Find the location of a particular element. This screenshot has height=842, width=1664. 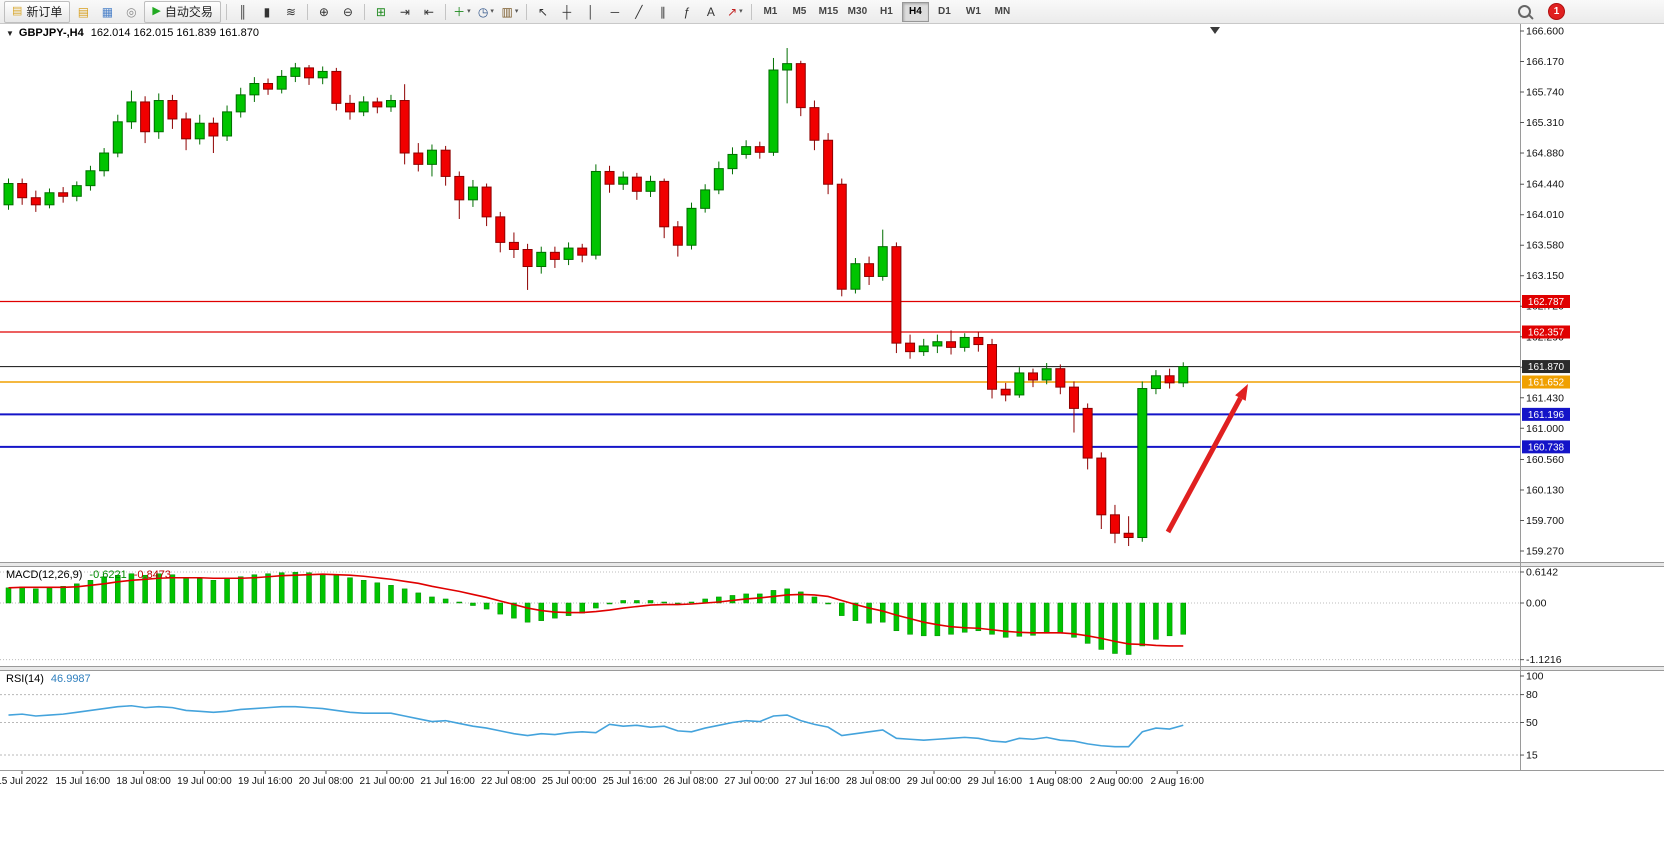

candlestick-mode-icon: ▮ is located at coordinates (267, 11).